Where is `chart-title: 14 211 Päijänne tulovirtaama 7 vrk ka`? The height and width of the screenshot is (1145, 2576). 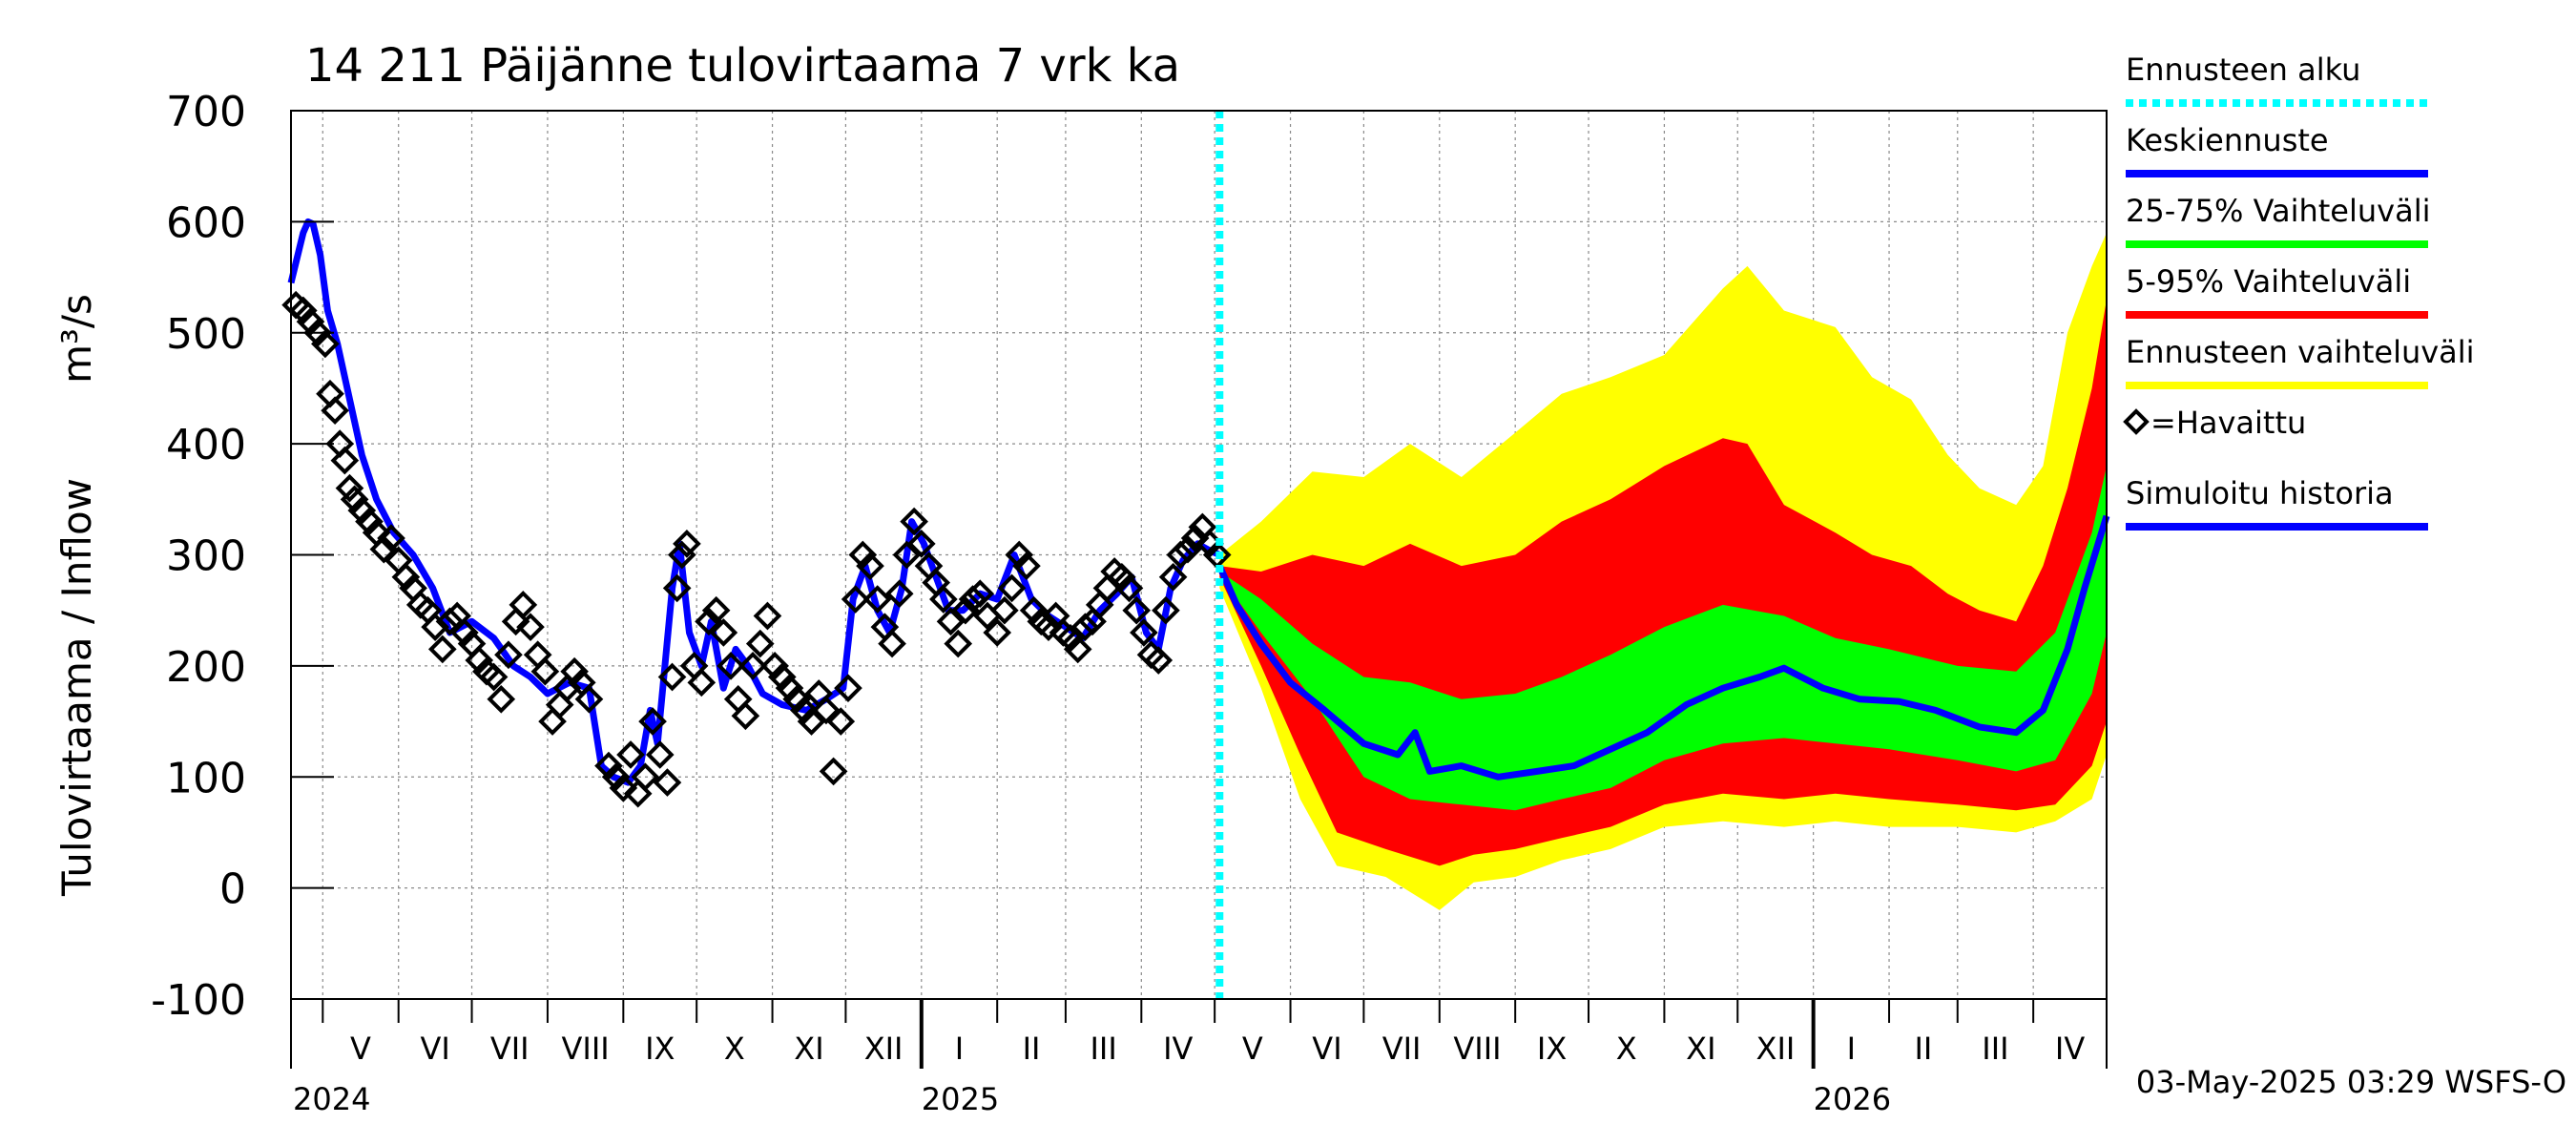 chart-title: 14 211 Päijänne tulovirtaama 7 vrk ka is located at coordinates (742, 66).